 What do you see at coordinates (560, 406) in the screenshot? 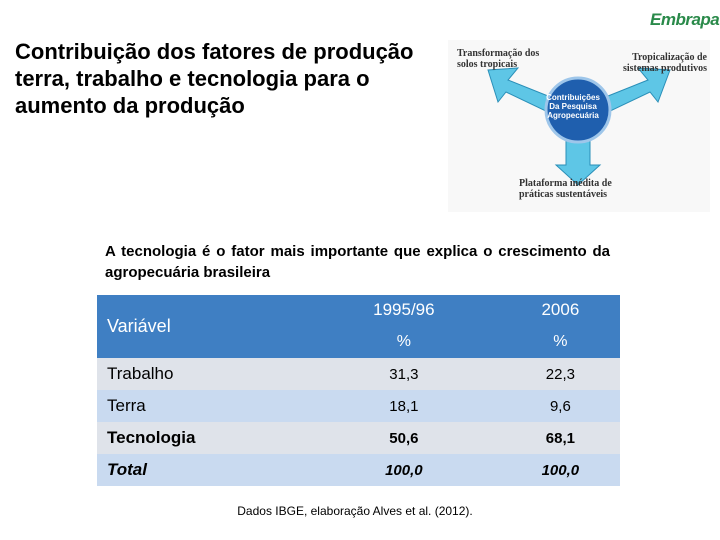
I see `cell-value: 9,6` at bounding box center [560, 406].